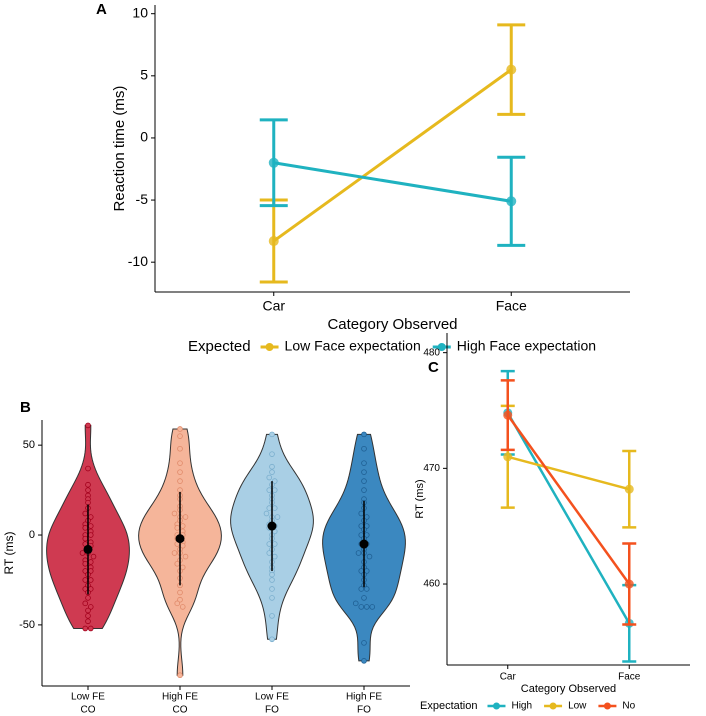 This screenshot has width=706, height=716. I want to click on y-tick-label: -5, so click(142, 199).